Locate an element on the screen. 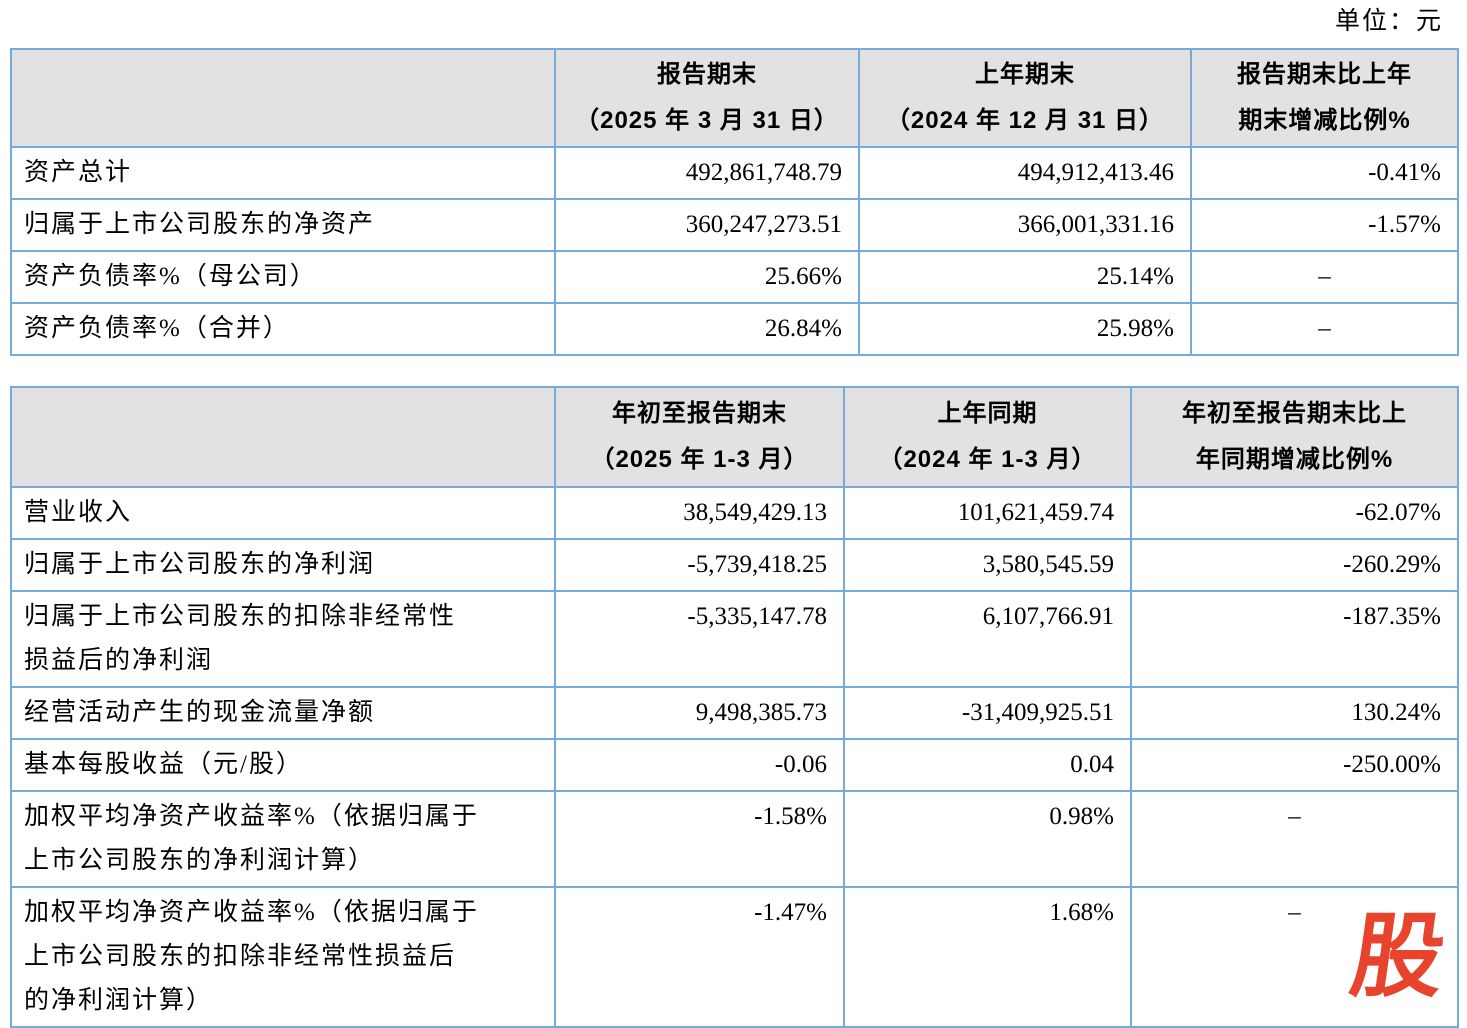  current-value-cell: 26.84% is located at coordinates (707, 329).